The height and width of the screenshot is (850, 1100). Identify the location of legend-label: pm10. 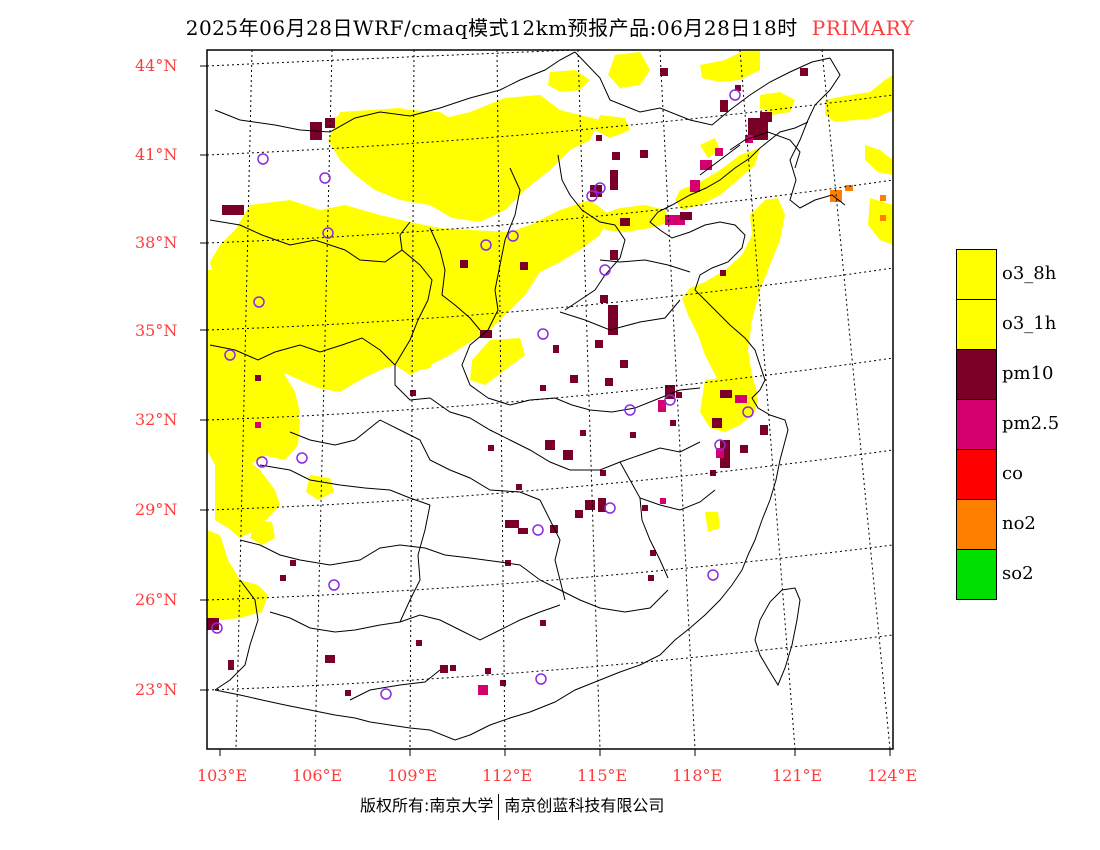
(1028, 373).